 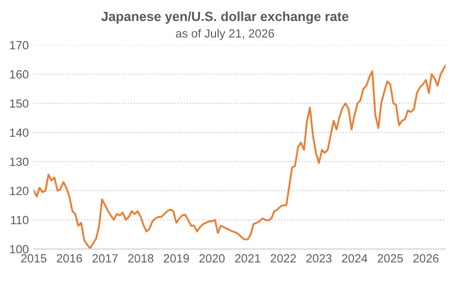 What do you see at coordinates (225, 34) in the screenshot?
I see `chart-subtitle: as of July 21, 2026` at bounding box center [225, 34].